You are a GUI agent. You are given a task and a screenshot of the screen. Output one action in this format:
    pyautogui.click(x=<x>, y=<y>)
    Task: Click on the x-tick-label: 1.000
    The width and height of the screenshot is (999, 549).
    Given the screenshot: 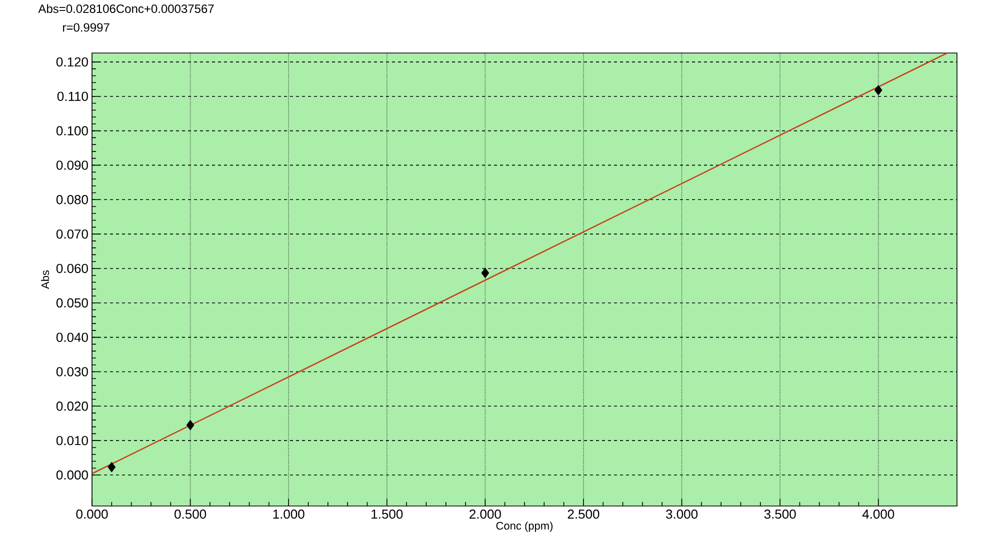 What is the action you would take?
    pyautogui.click(x=288, y=514)
    